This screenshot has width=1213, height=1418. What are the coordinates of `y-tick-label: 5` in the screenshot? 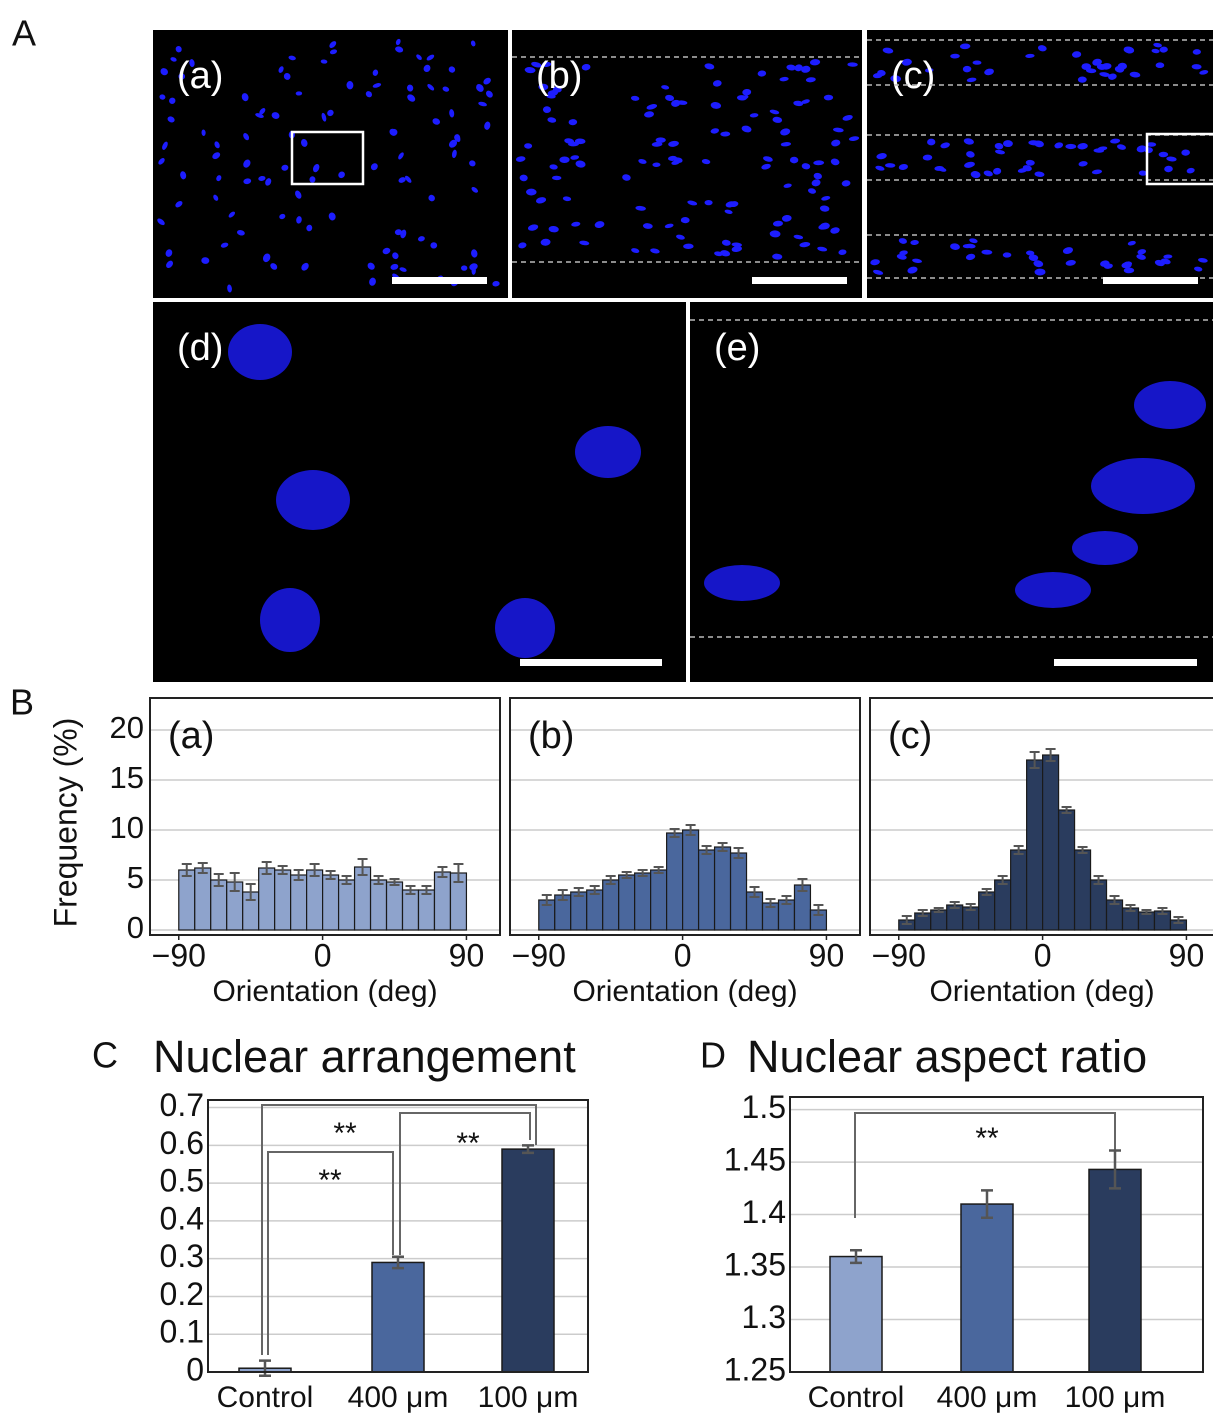 It's located at (135, 877).